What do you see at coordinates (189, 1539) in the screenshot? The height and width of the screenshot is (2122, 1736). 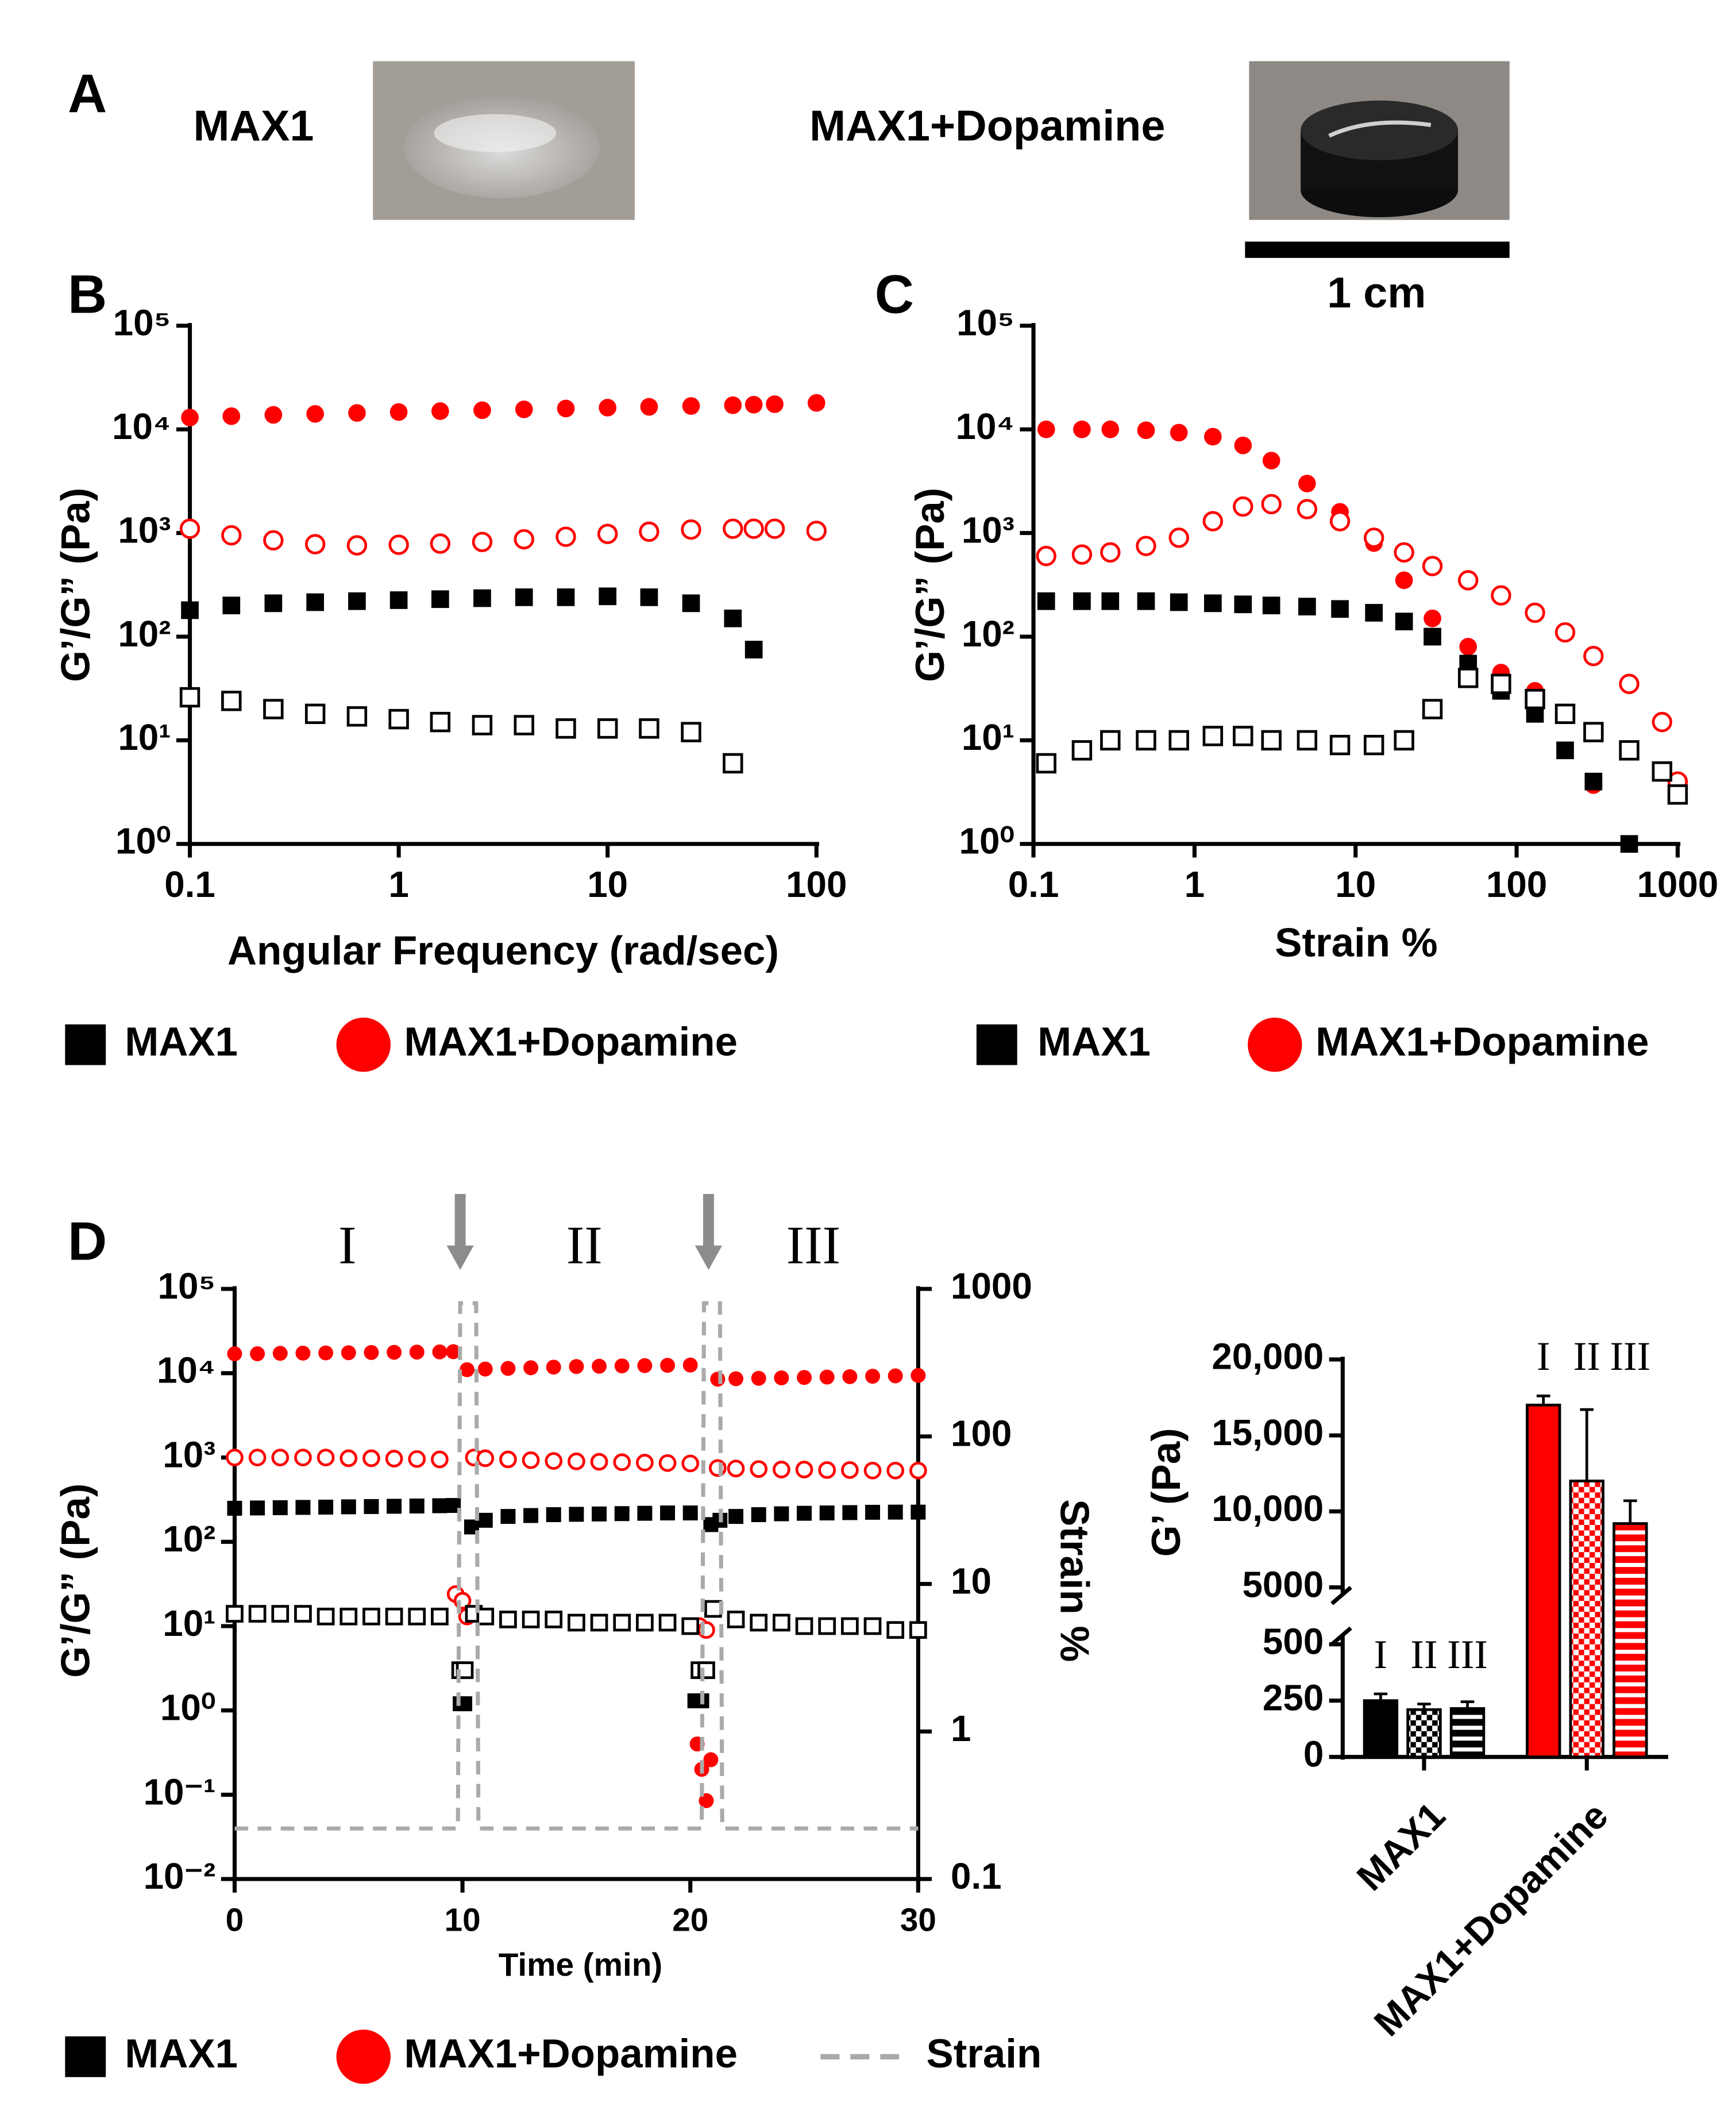 I see `y-tick-label: 10²` at bounding box center [189, 1539].